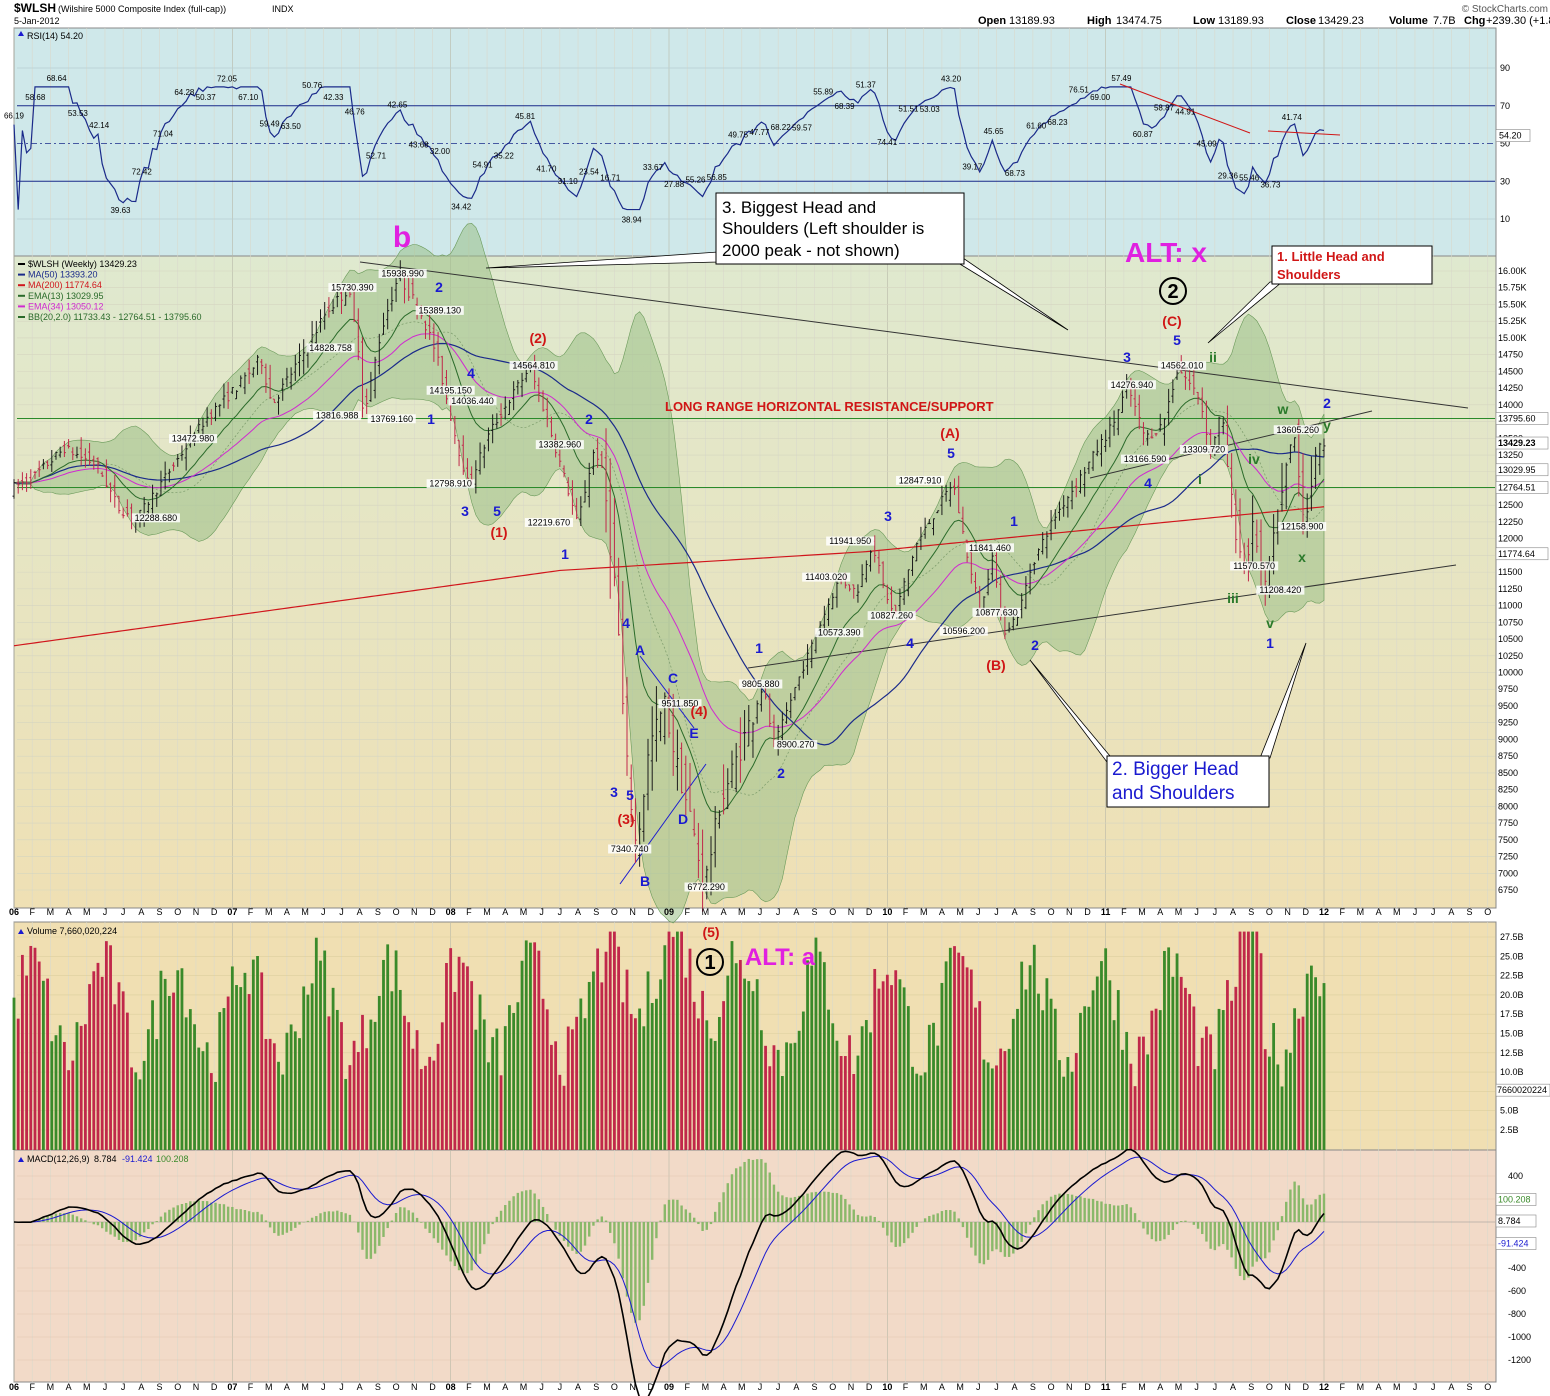 The image size is (1550, 1396). What do you see at coordinates (780, 957) in the screenshot?
I see `wave-label: ALT: a` at bounding box center [780, 957].